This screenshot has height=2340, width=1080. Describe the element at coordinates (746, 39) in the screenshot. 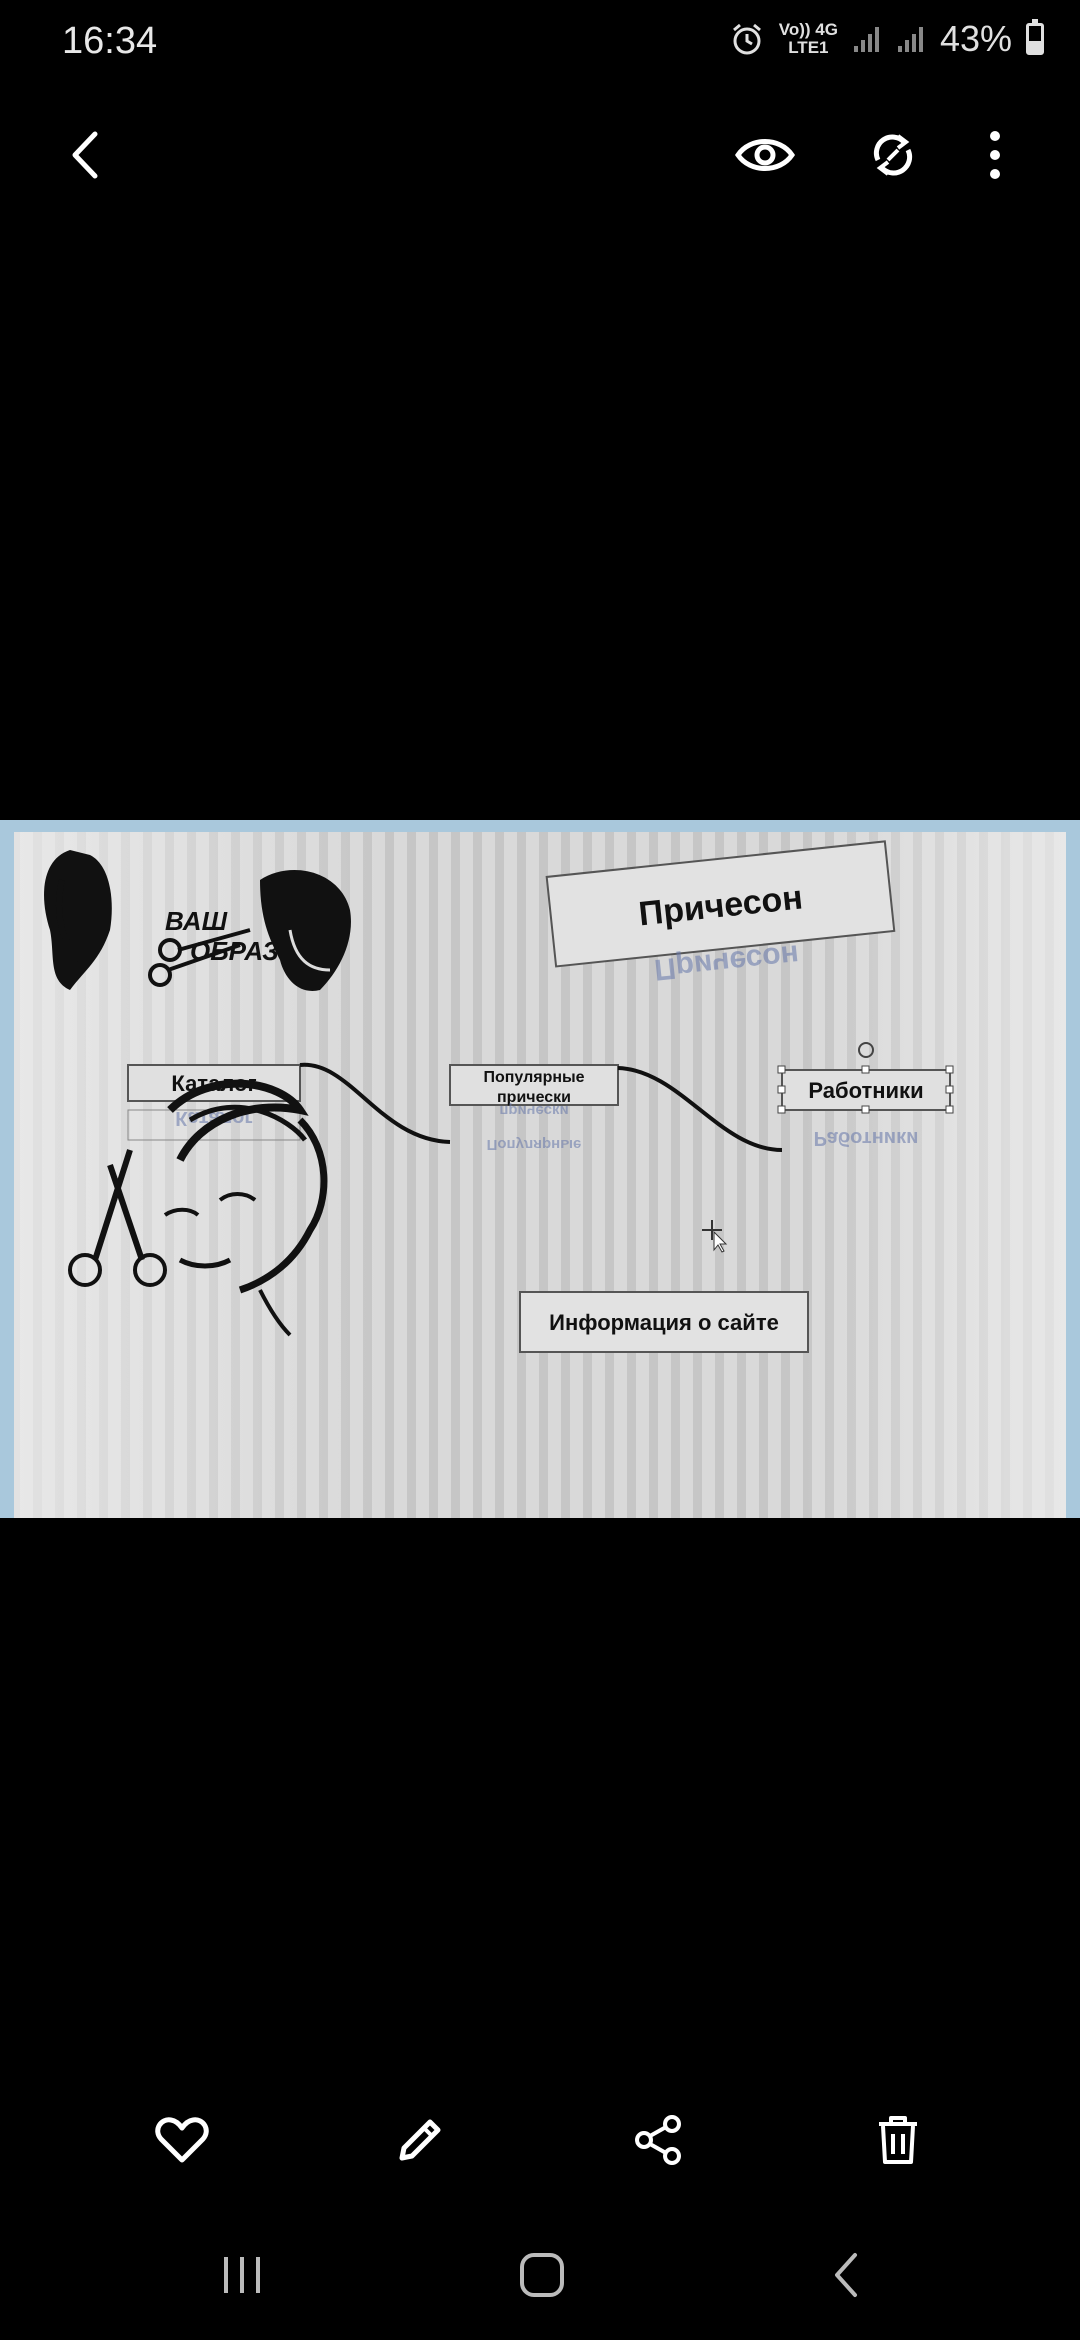

I see `alarm-icon` at that location.